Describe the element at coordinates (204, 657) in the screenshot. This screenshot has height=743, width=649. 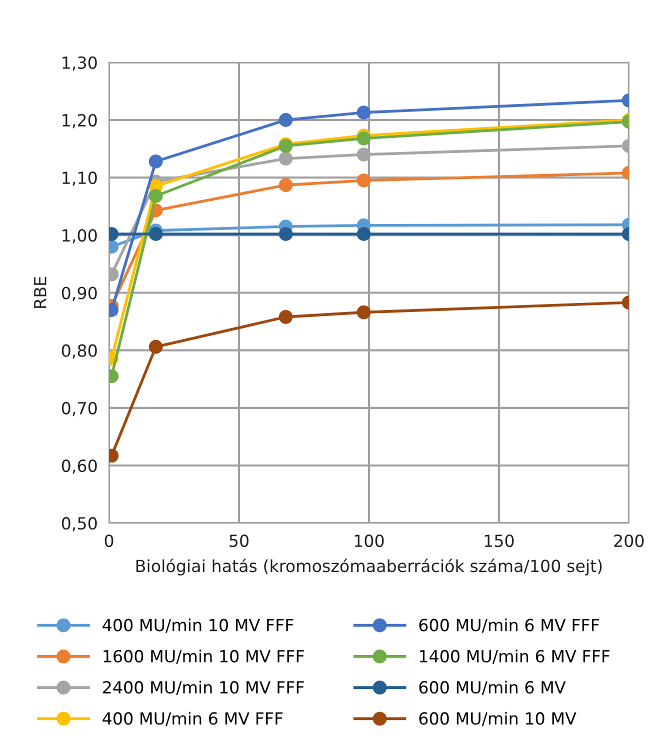
I see `legend-label: 1600 MU/min 10 MV FFF` at that location.